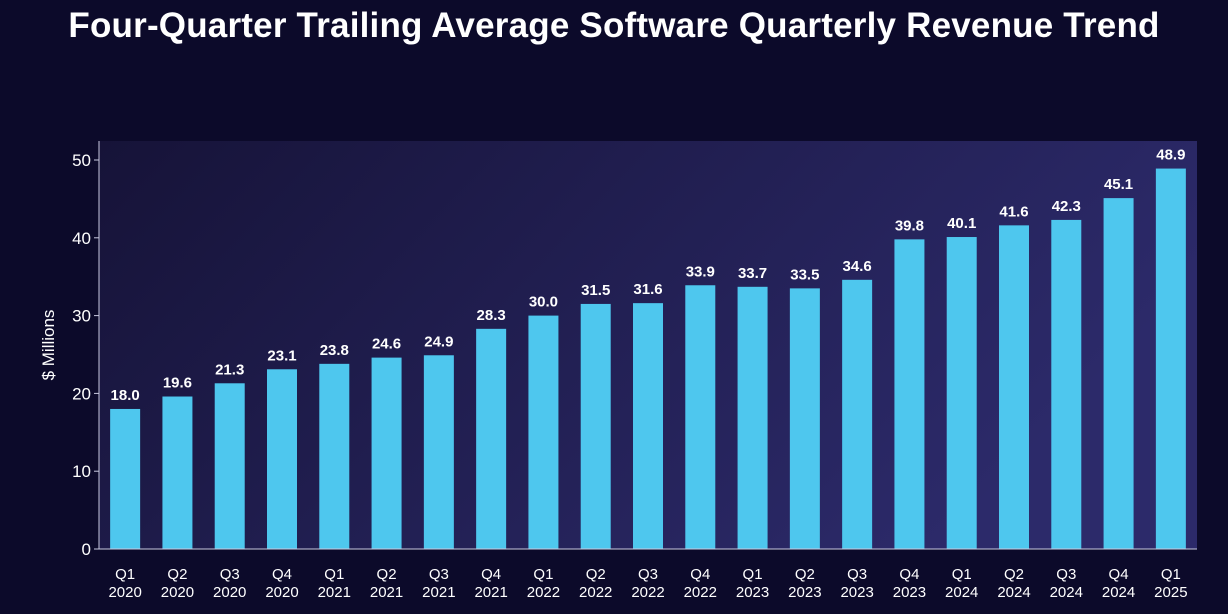 The image size is (1228, 614). Describe the element at coordinates (856, 583) in the screenshot. I see `x-tick-label: Q3 2023` at that location.